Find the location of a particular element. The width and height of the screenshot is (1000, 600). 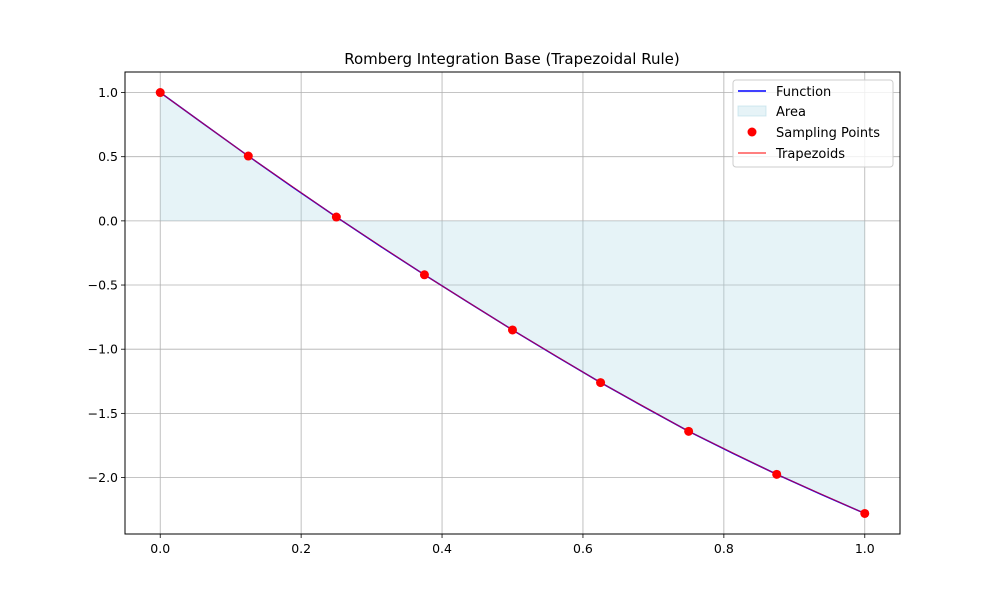

y-axis-ticks: 1.0 0.5 0.0 −0.5 −1.0 −1.5 −2.0 is located at coordinates (106, 285).